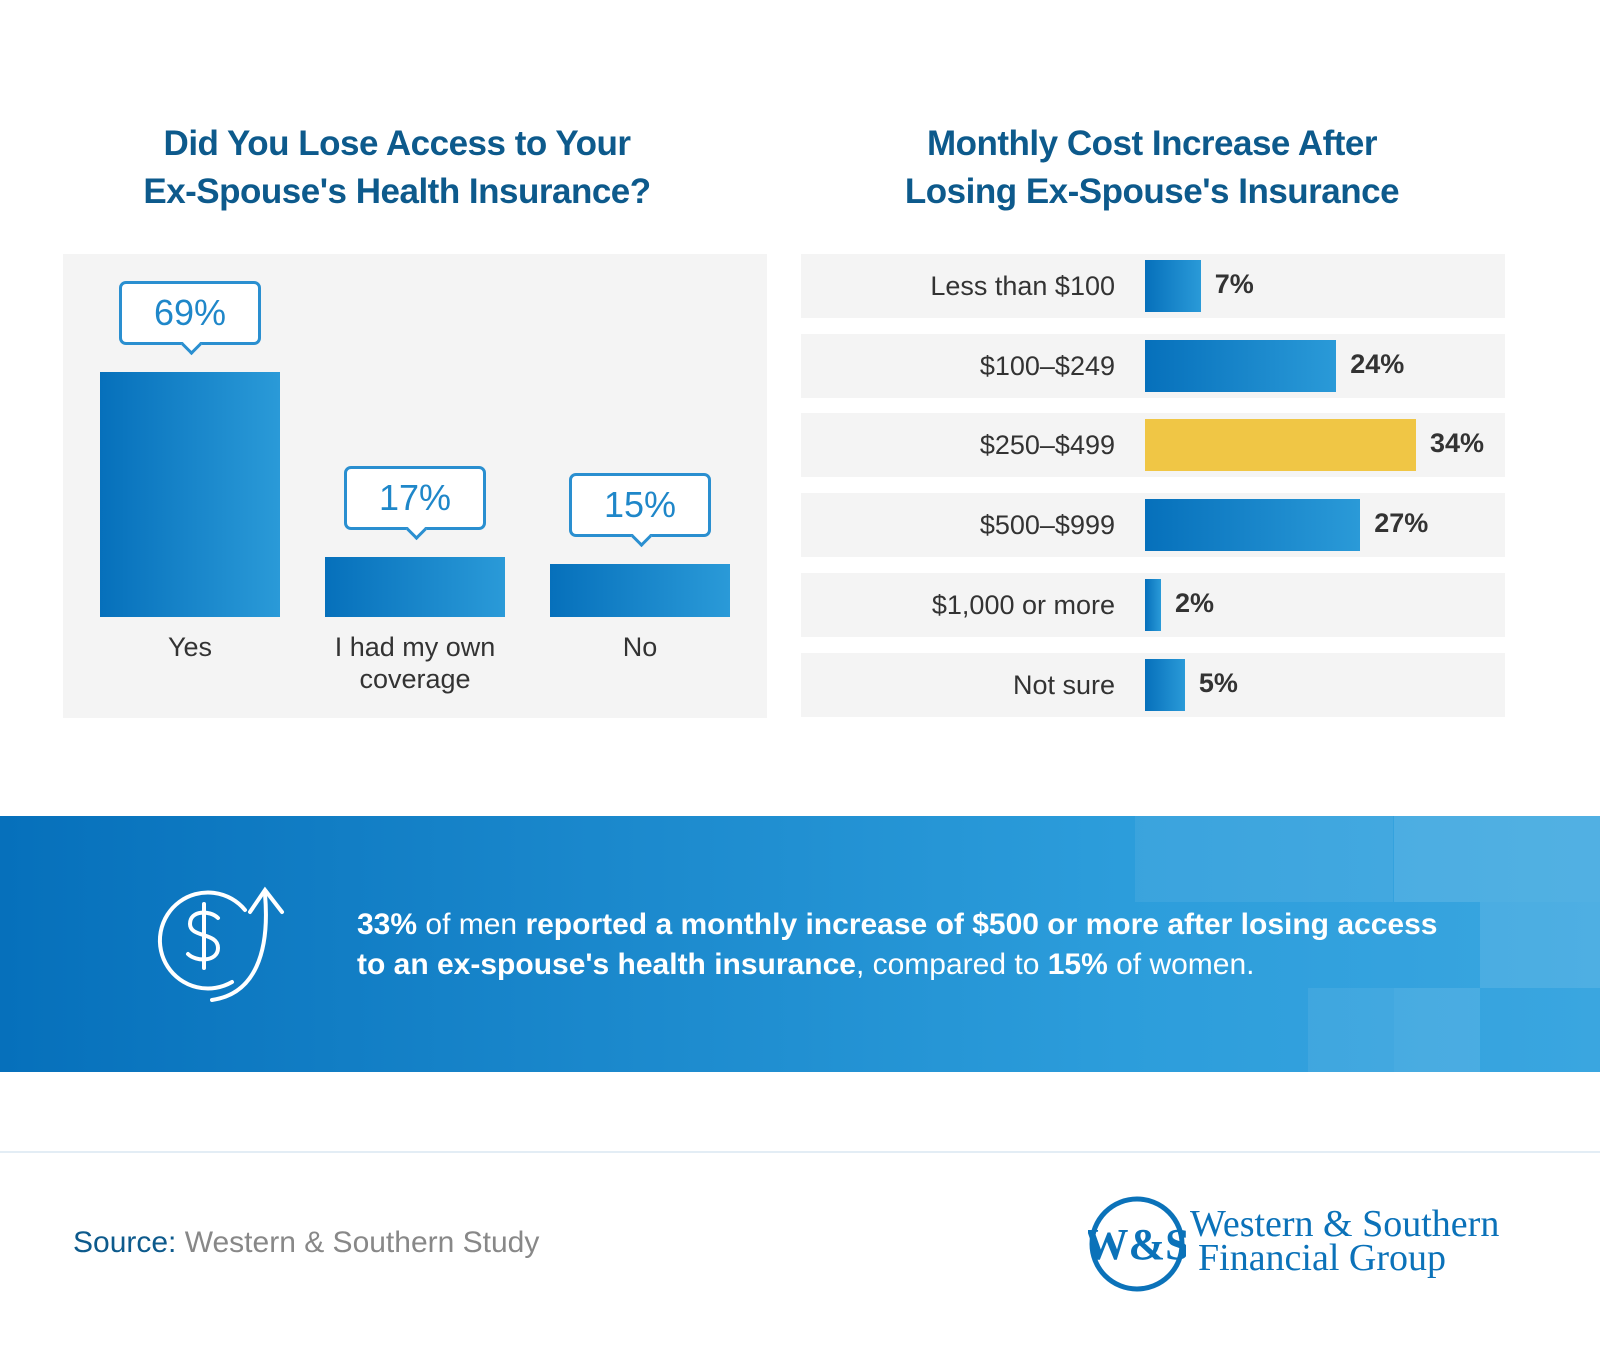  I want to click on divider, so click(800, 1152).